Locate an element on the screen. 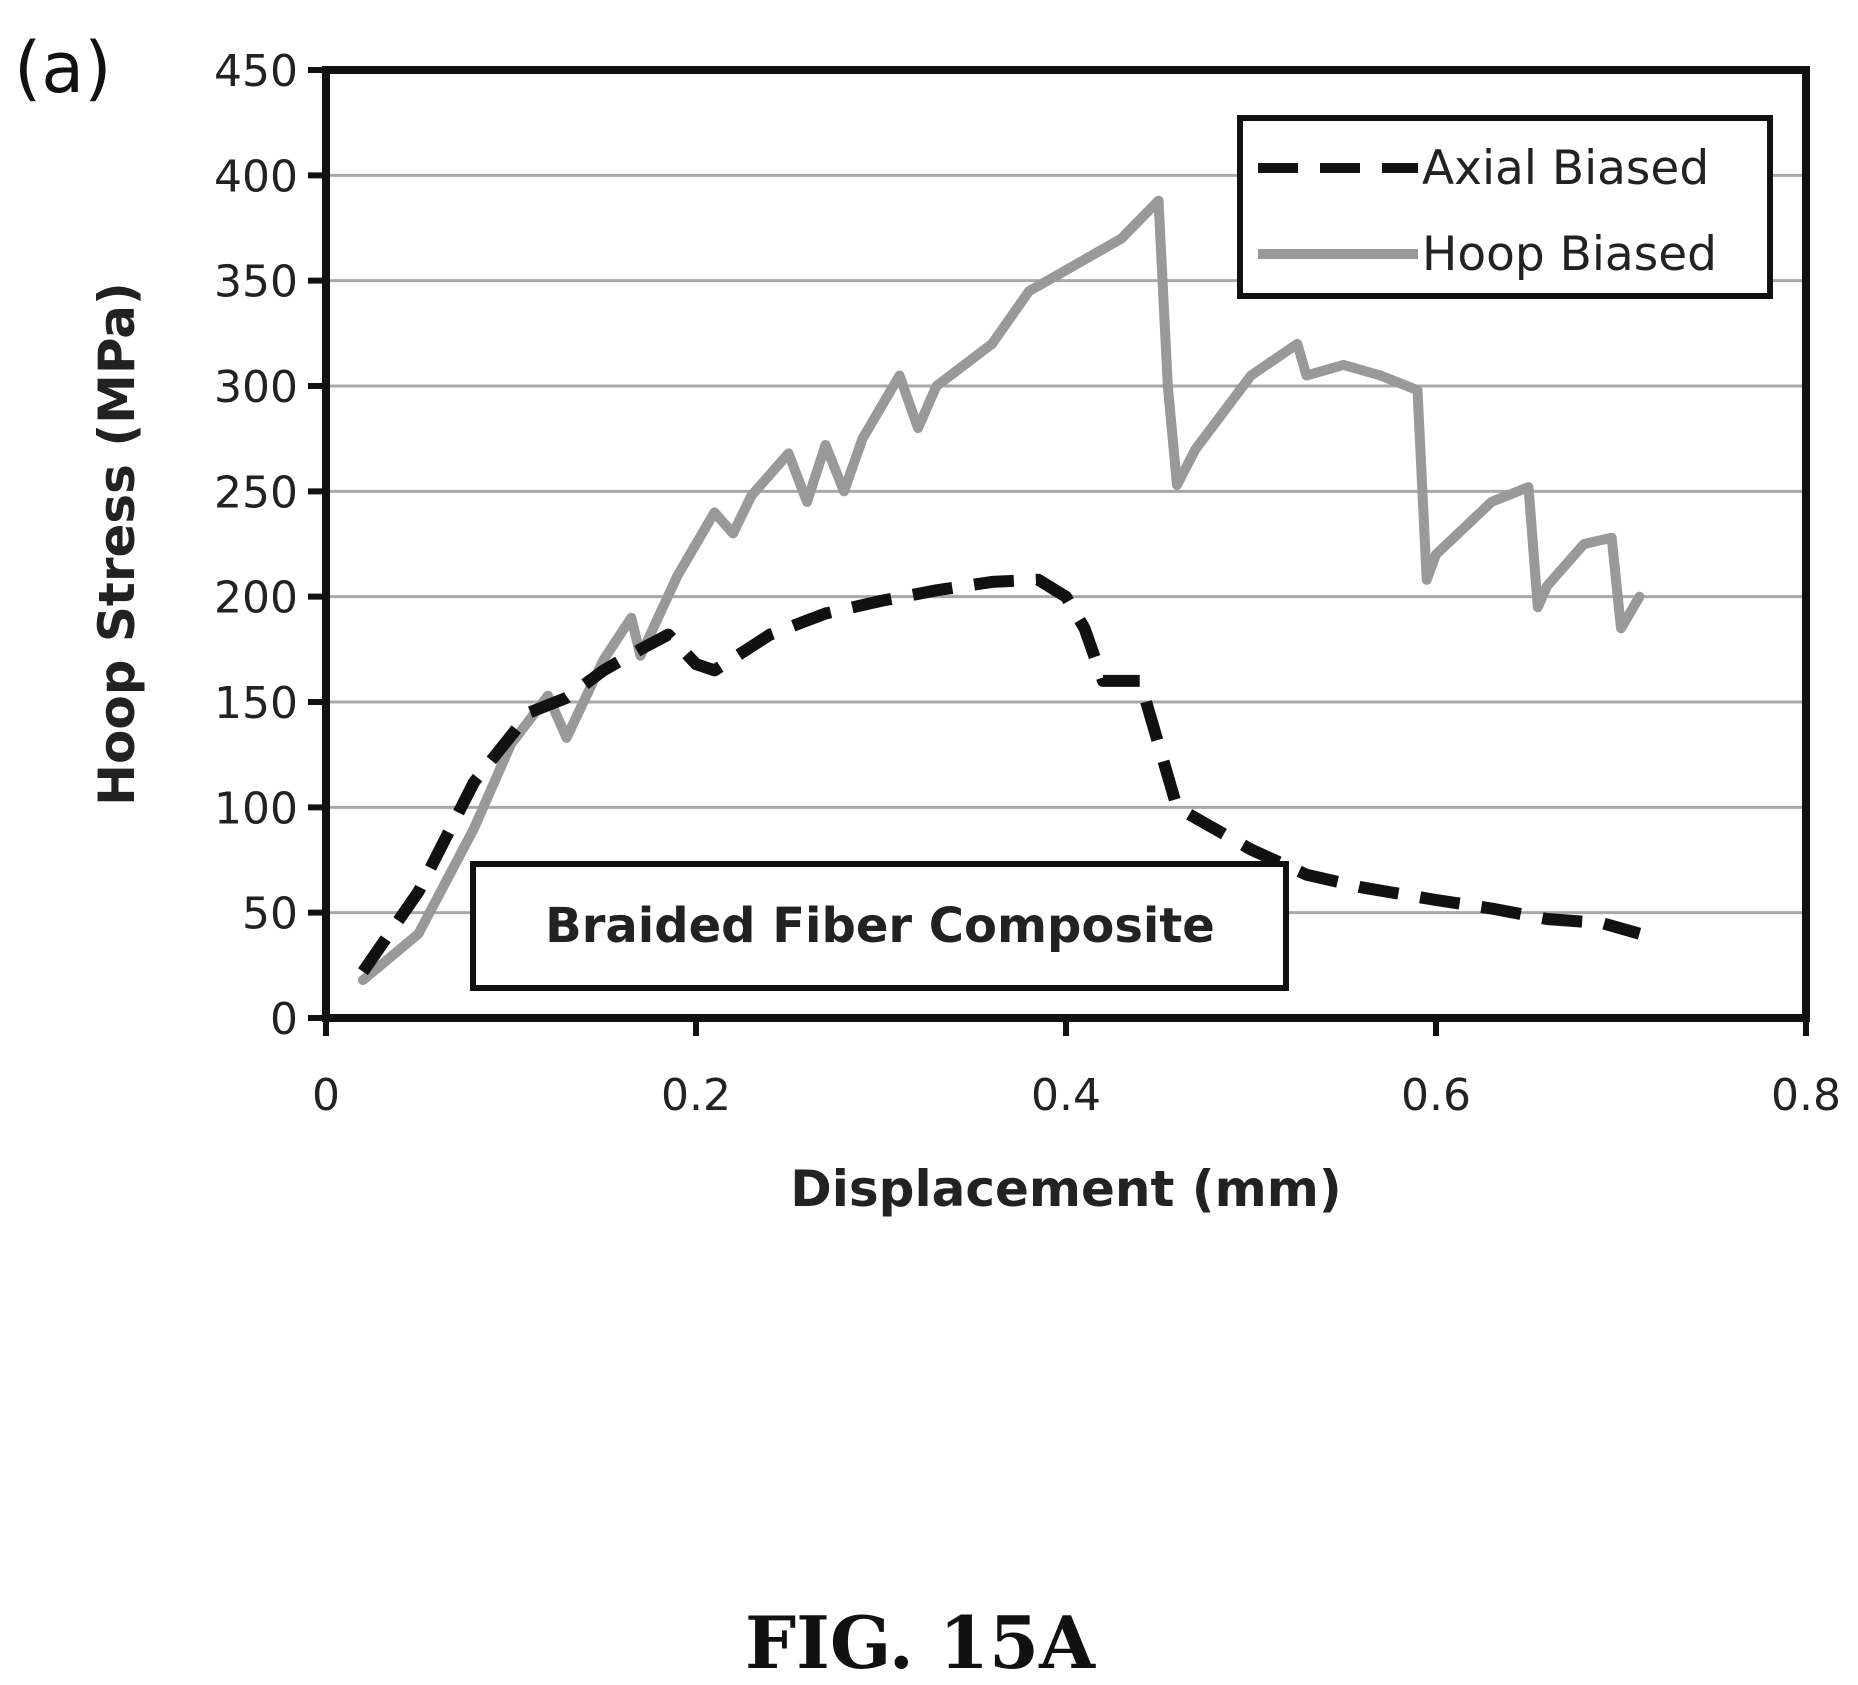  y-tick-label: 0 is located at coordinates (284, 1019).